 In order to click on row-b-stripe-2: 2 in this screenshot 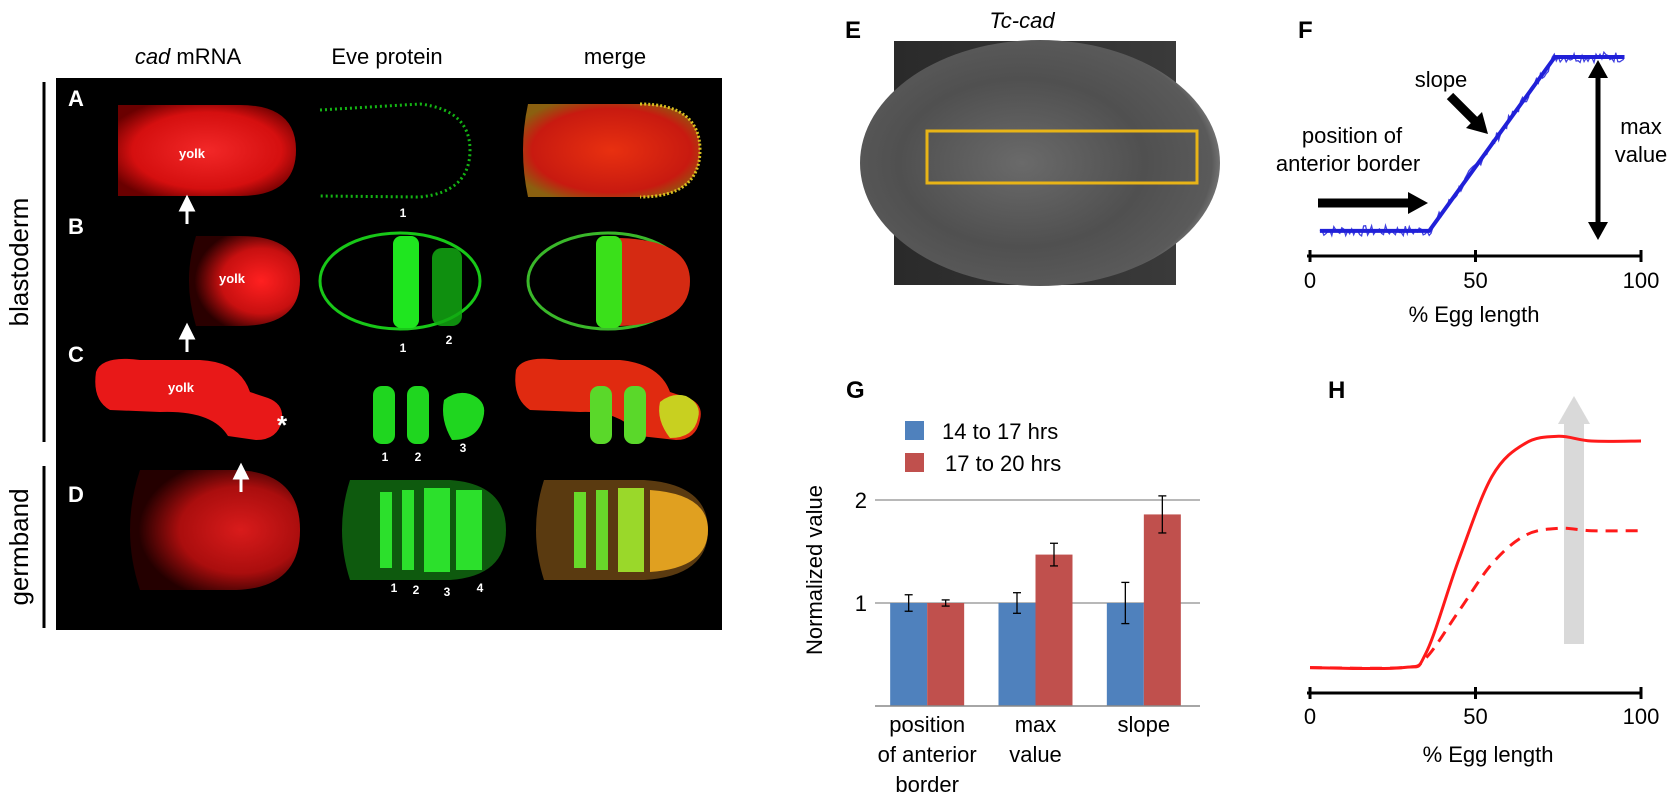, I will do `click(449, 340)`.